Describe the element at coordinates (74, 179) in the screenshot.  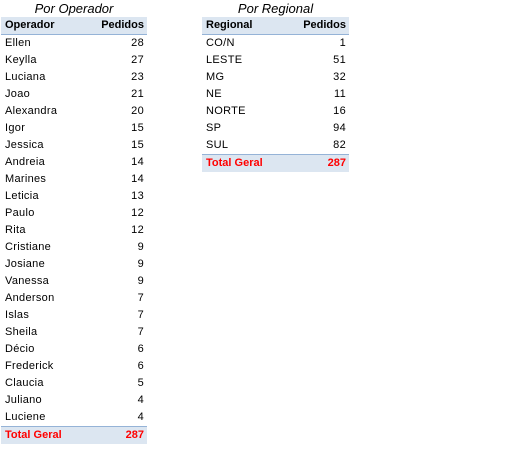
I see `operator-row: Marines 14` at that location.